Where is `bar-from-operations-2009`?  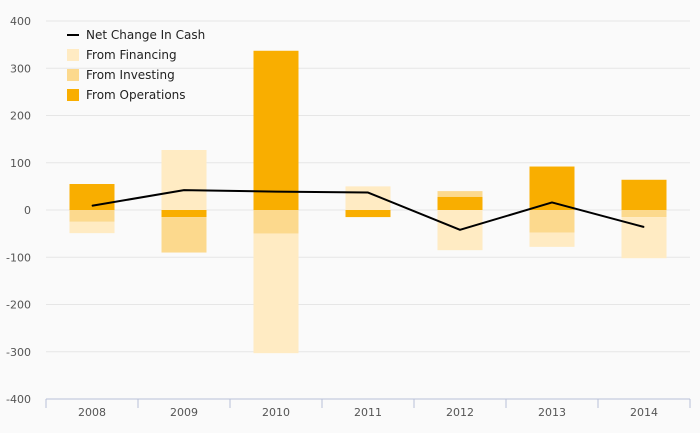 bar-from-operations-2009 is located at coordinates (184, 214).